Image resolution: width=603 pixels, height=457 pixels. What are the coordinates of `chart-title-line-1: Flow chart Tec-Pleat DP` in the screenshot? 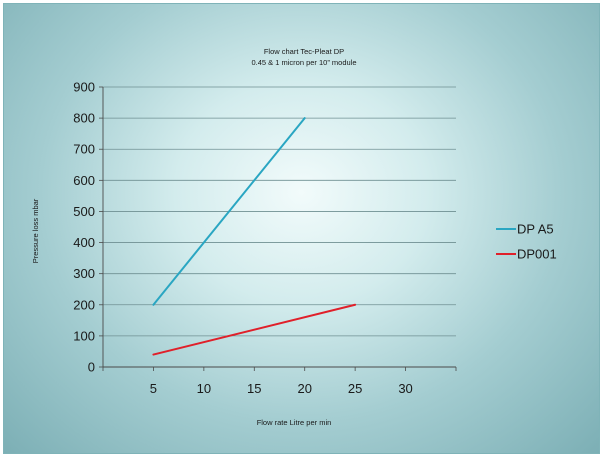 It's located at (304, 51).